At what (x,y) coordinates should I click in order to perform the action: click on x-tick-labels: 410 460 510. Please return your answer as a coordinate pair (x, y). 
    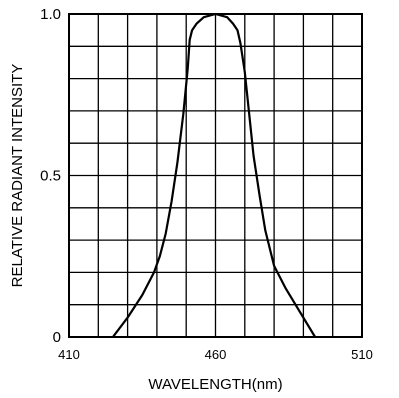
    Looking at the image, I should click on (215, 354).